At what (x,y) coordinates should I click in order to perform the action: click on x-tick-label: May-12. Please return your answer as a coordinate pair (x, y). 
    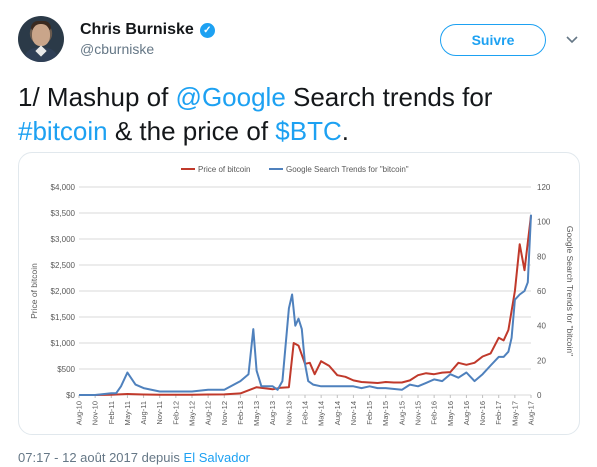
    Looking at the image, I should click on (192, 413).